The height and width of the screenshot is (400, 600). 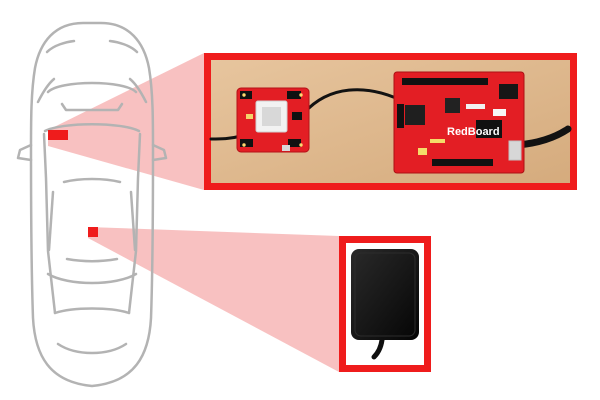 I want to click on upper-callout-beam, so click(x=126, y=121).